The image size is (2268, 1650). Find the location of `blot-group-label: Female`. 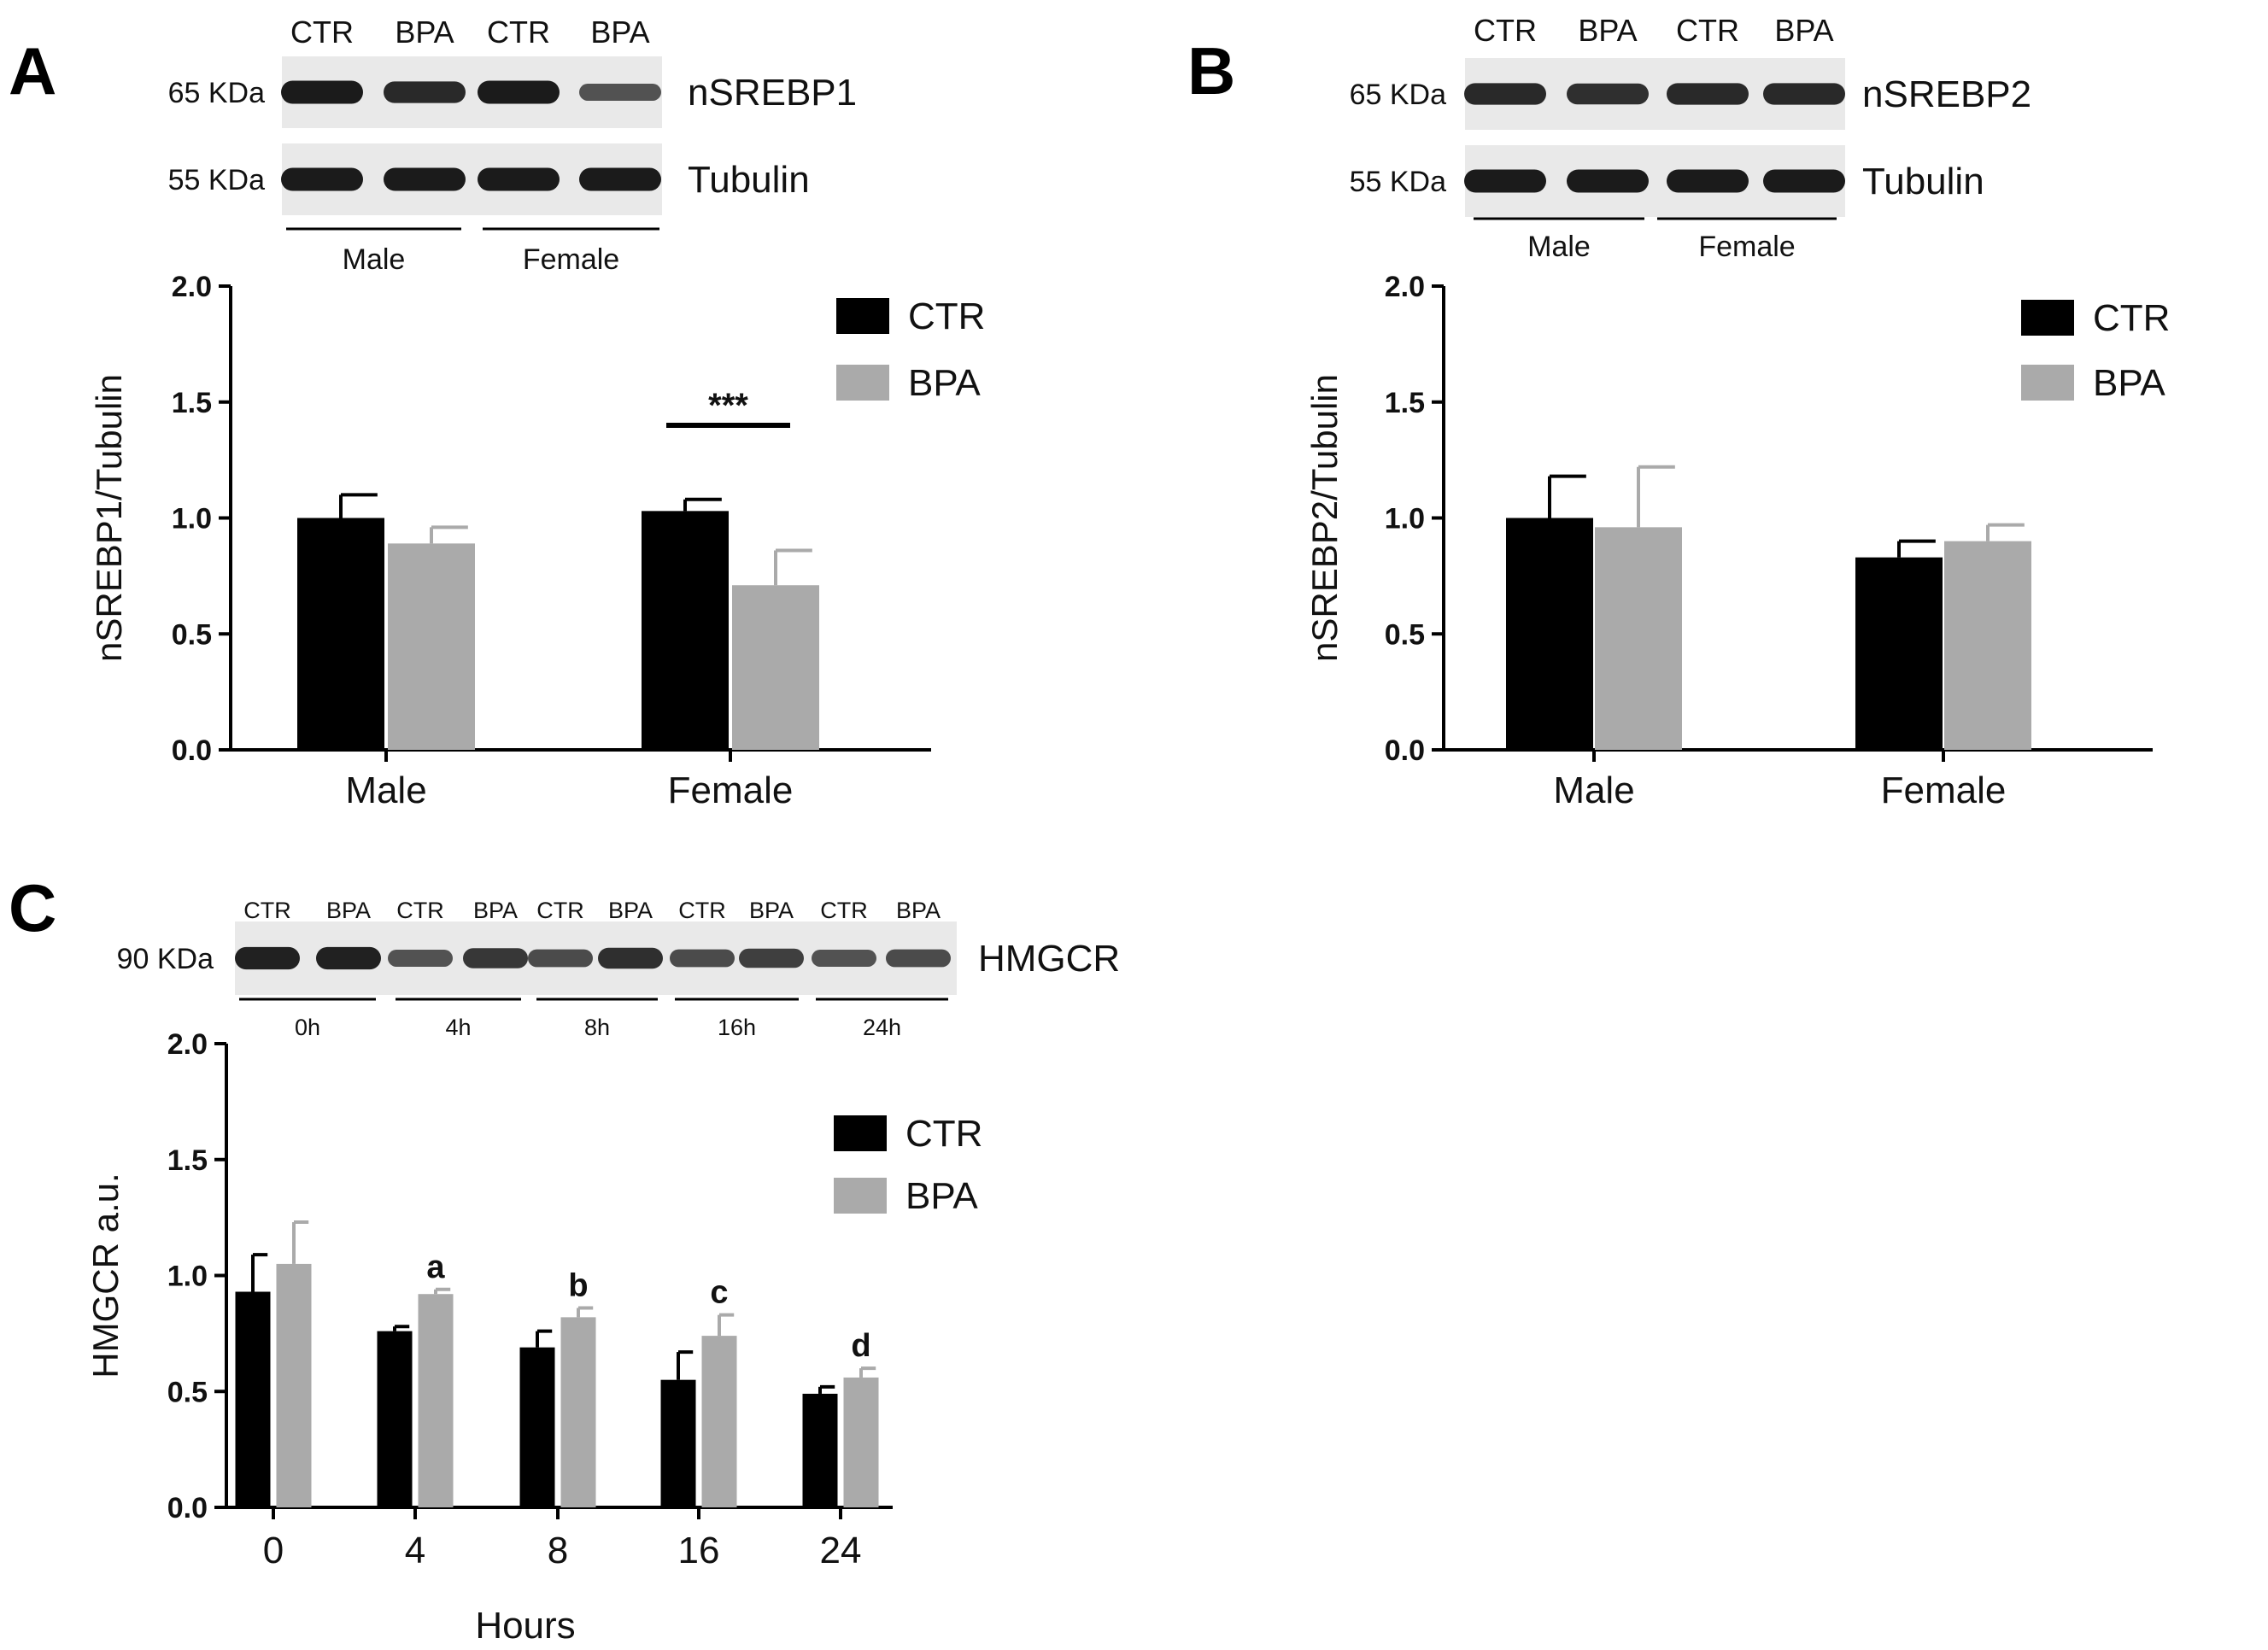

blot-group-label: Female is located at coordinates (571, 259).